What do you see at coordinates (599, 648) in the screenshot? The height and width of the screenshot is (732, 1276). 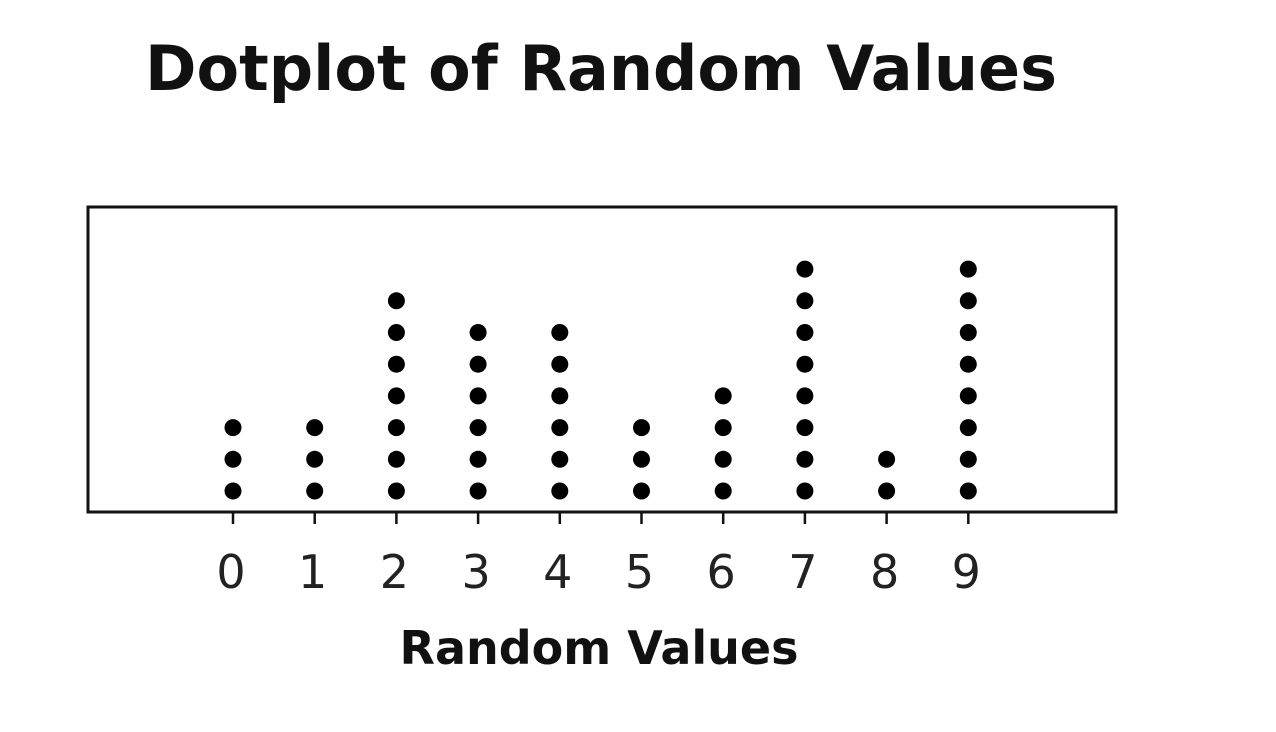 I see `x-axis-label: Random Values` at bounding box center [599, 648].